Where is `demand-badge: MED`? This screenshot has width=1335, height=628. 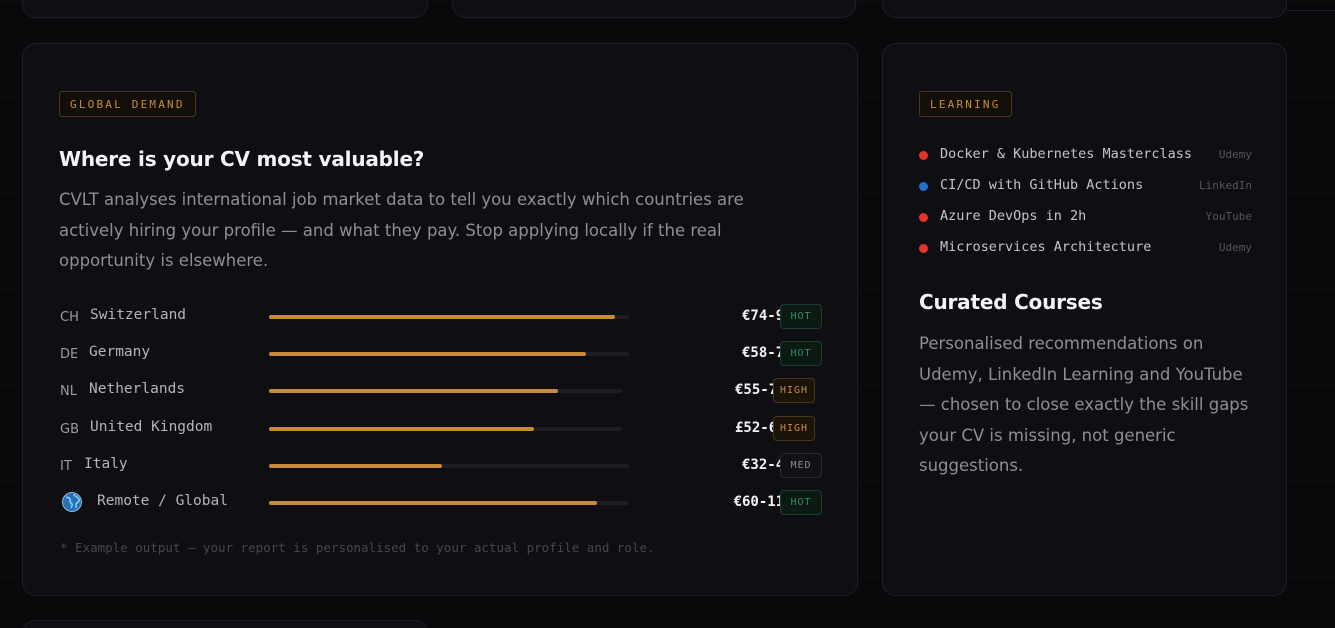
demand-badge: MED is located at coordinates (801, 465).